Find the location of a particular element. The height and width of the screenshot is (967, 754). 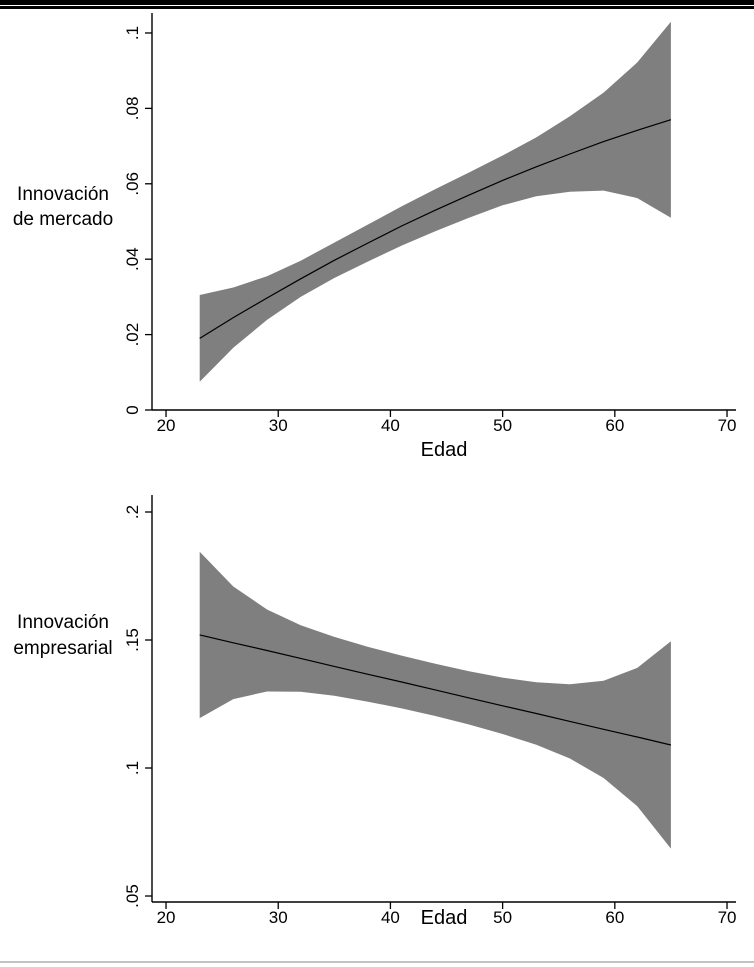

y-tick-label: .15 is located at coordinates (132, 640).